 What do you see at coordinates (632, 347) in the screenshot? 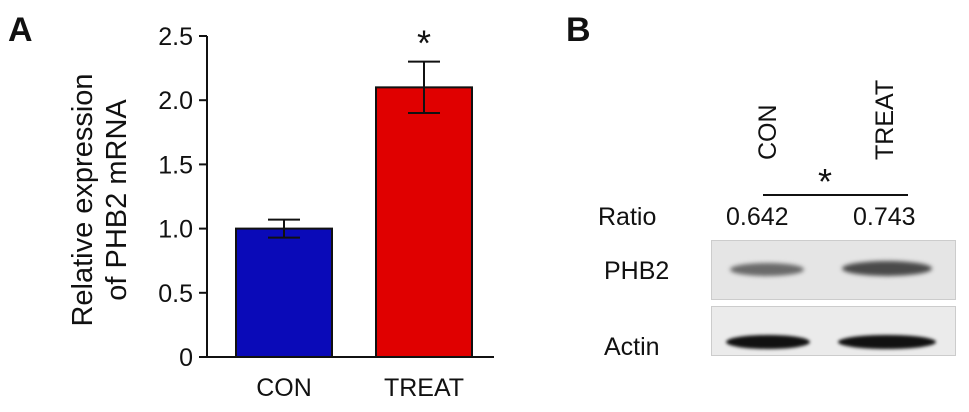
I see `blot-row-label-actin: Actin` at bounding box center [632, 347].